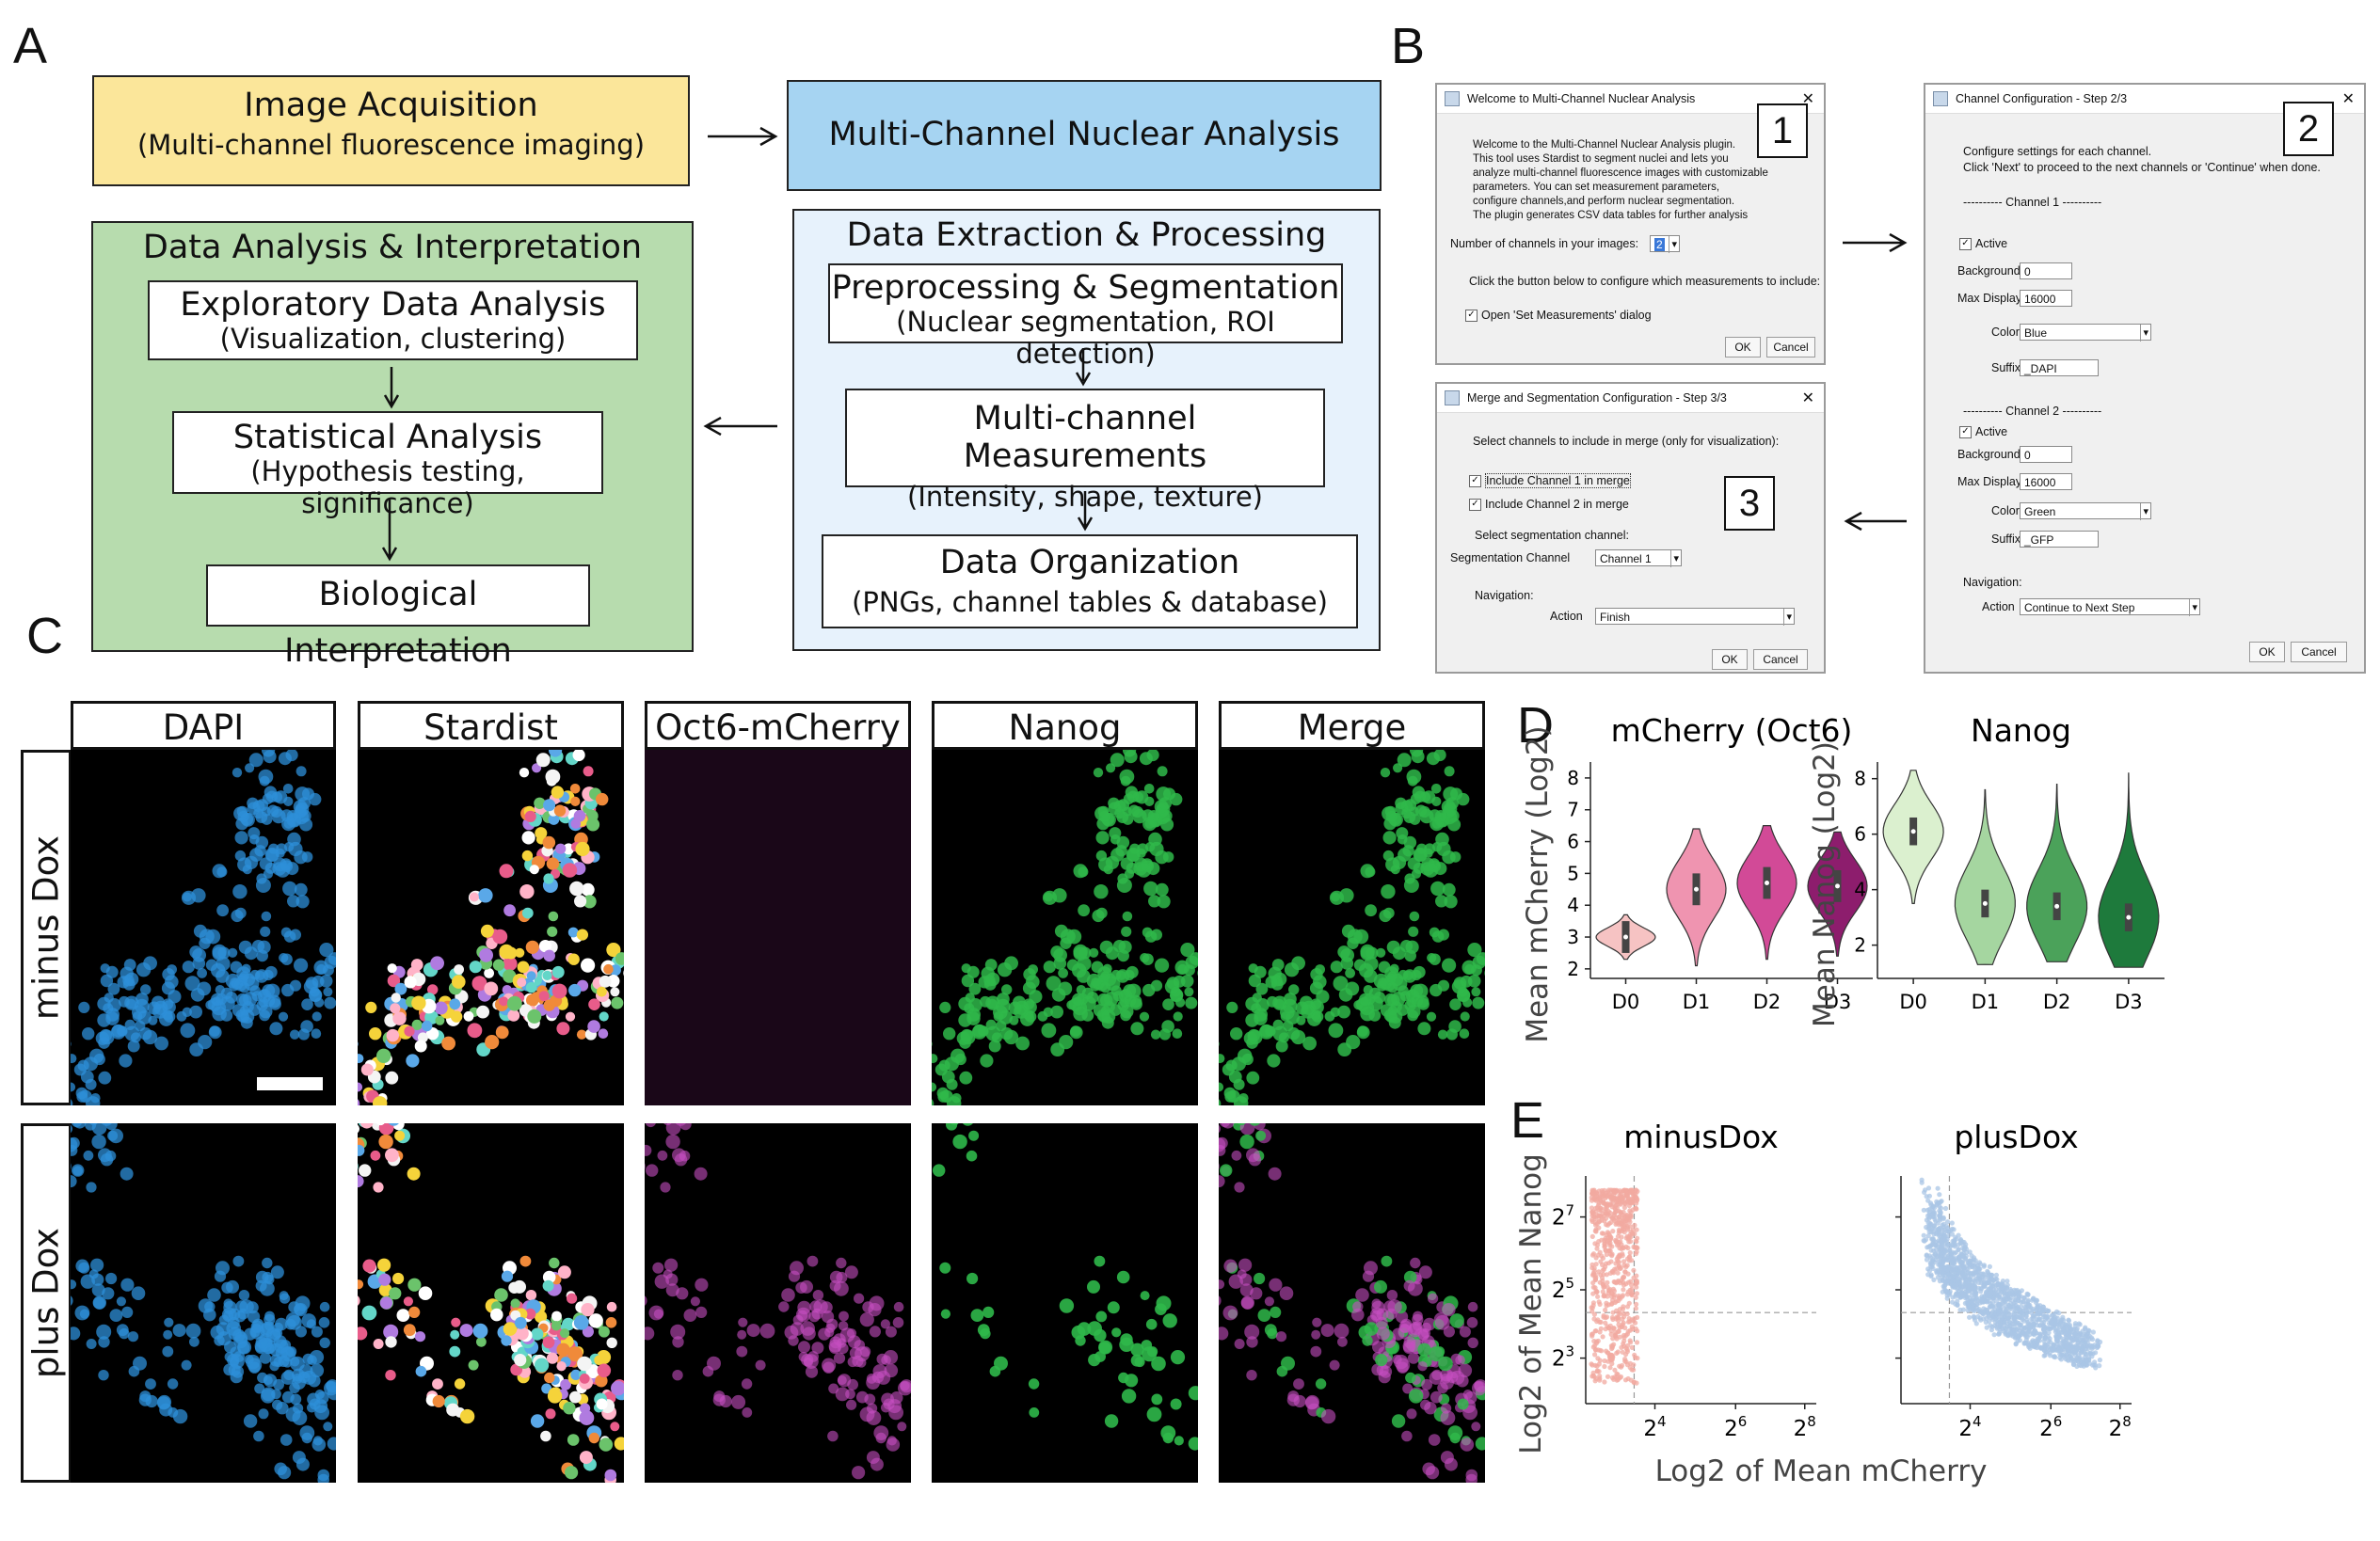 This screenshot has height=1541, width=2380. What do you see at coordinates (1696, 889) in the screenshot?
I see `median-D1` at bounding box center [1696, 889].